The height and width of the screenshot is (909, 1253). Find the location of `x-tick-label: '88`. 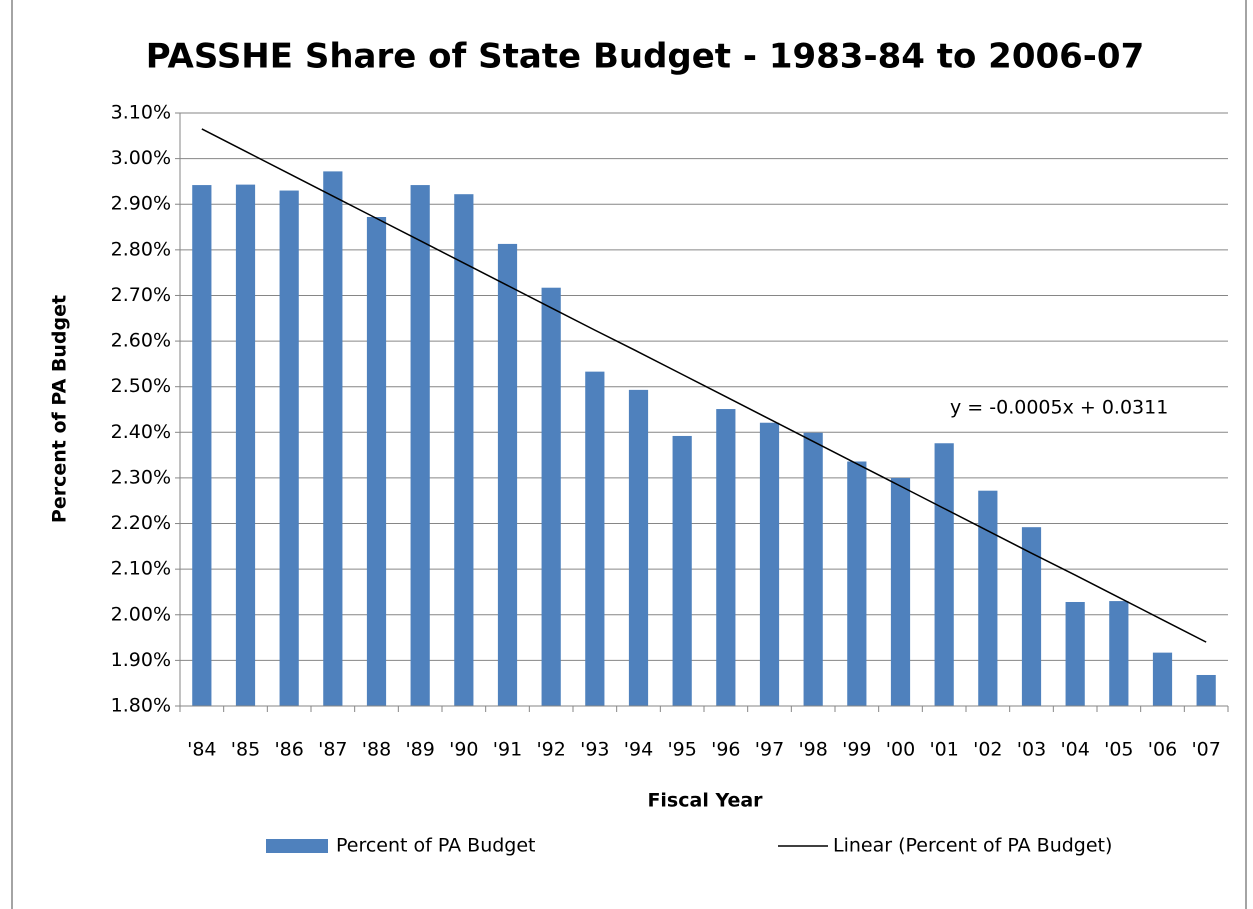

x-tick-label: '88 is located at coordinates (376, 750).